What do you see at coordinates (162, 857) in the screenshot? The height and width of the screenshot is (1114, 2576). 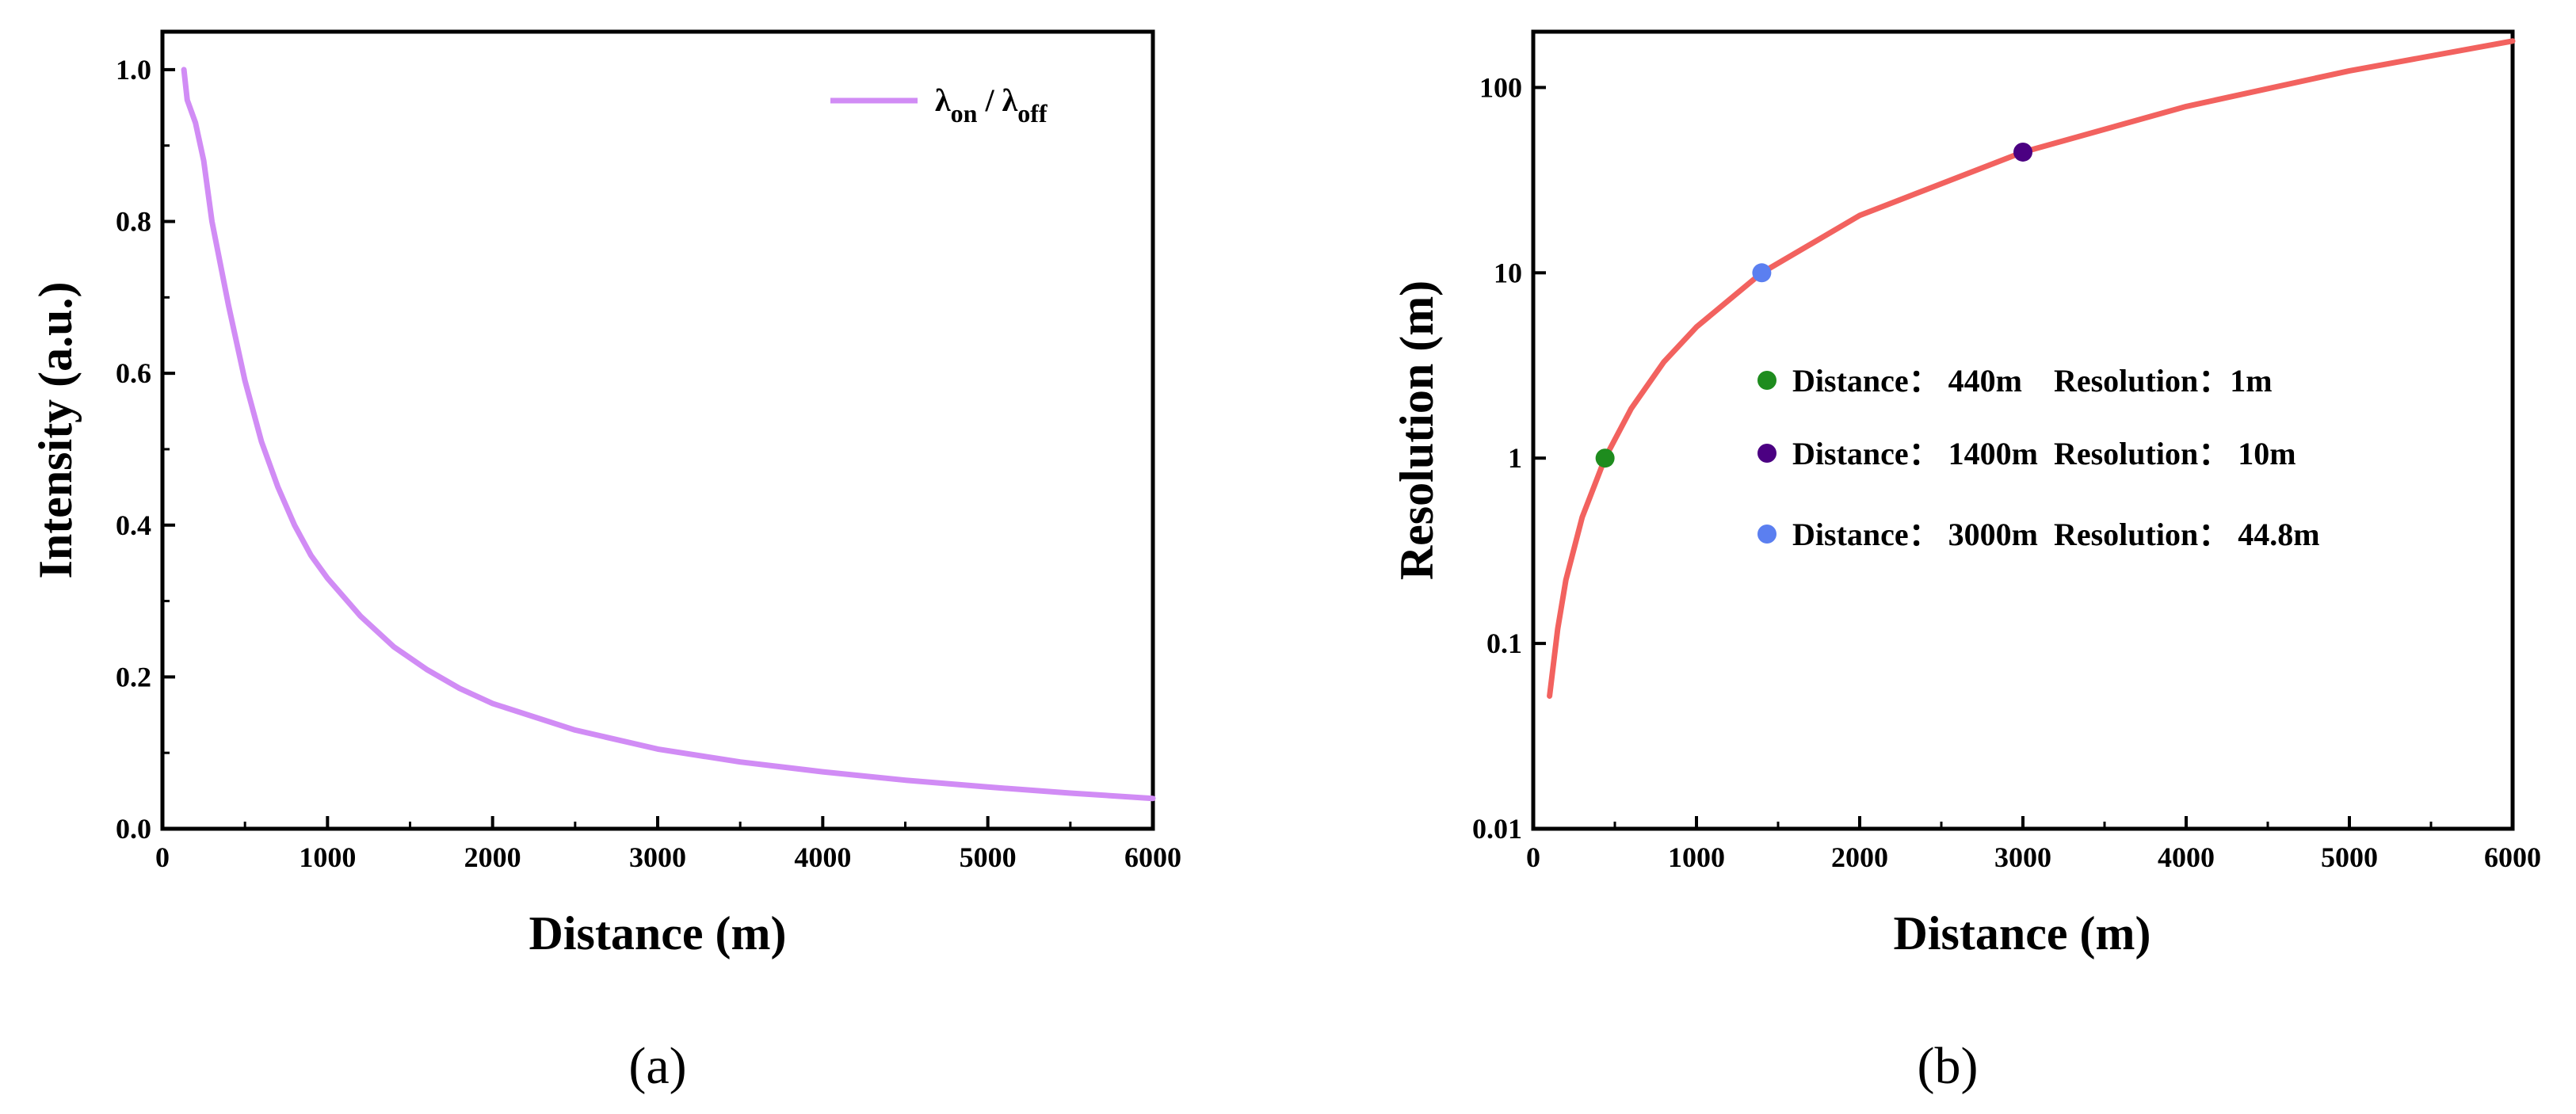 I see `xtick-label-a: 0` at bounding box center [162, 857].